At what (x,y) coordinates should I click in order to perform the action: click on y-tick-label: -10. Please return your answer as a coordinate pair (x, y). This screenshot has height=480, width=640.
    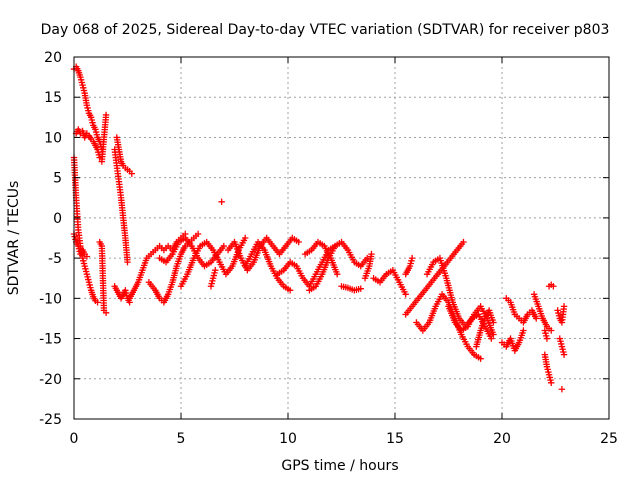
    Looking at the image, I should click on (50, 299).